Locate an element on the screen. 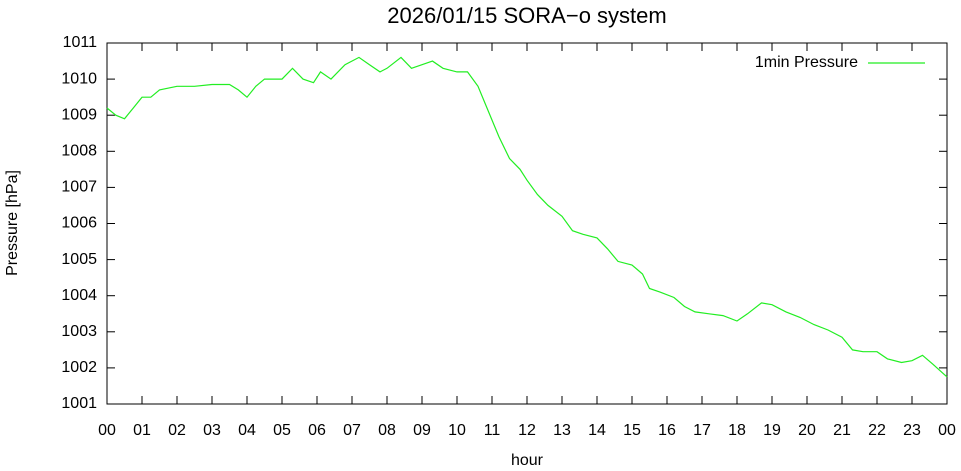 This screenshot has height=471, width=961. y-tick-label: 1008 is located at coordinates (79, 151).